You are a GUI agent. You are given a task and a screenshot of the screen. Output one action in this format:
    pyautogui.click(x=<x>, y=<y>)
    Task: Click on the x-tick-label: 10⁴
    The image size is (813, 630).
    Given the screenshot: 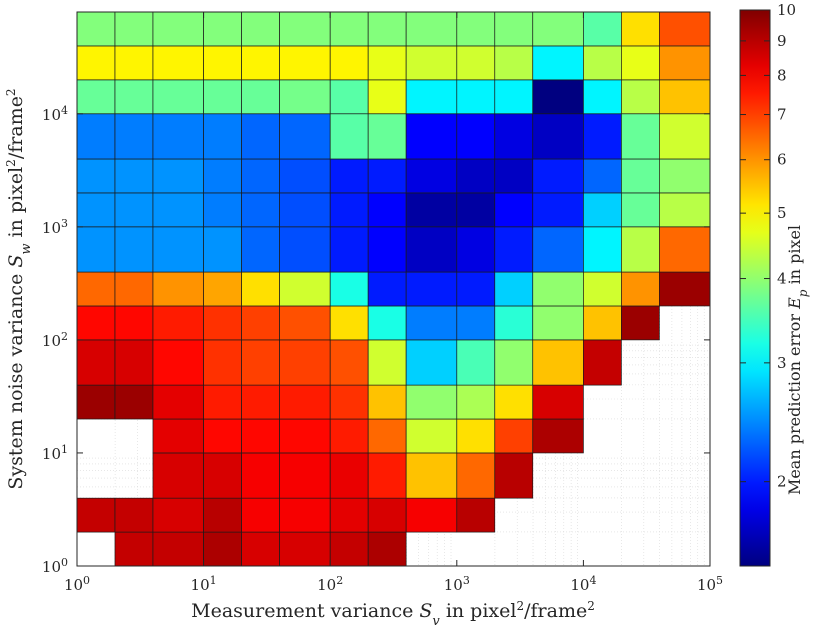 What is the action you would take?
    pyautogui.click(x=583, y=584)
    